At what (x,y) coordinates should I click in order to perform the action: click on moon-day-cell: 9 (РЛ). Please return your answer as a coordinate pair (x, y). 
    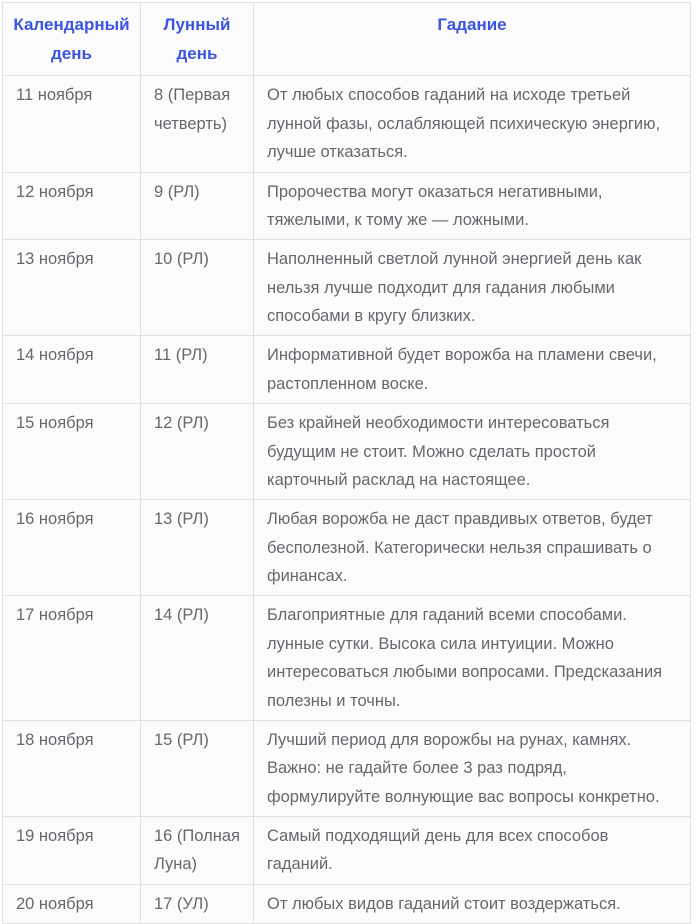
    Looking at the image, I should click on (197, 206).